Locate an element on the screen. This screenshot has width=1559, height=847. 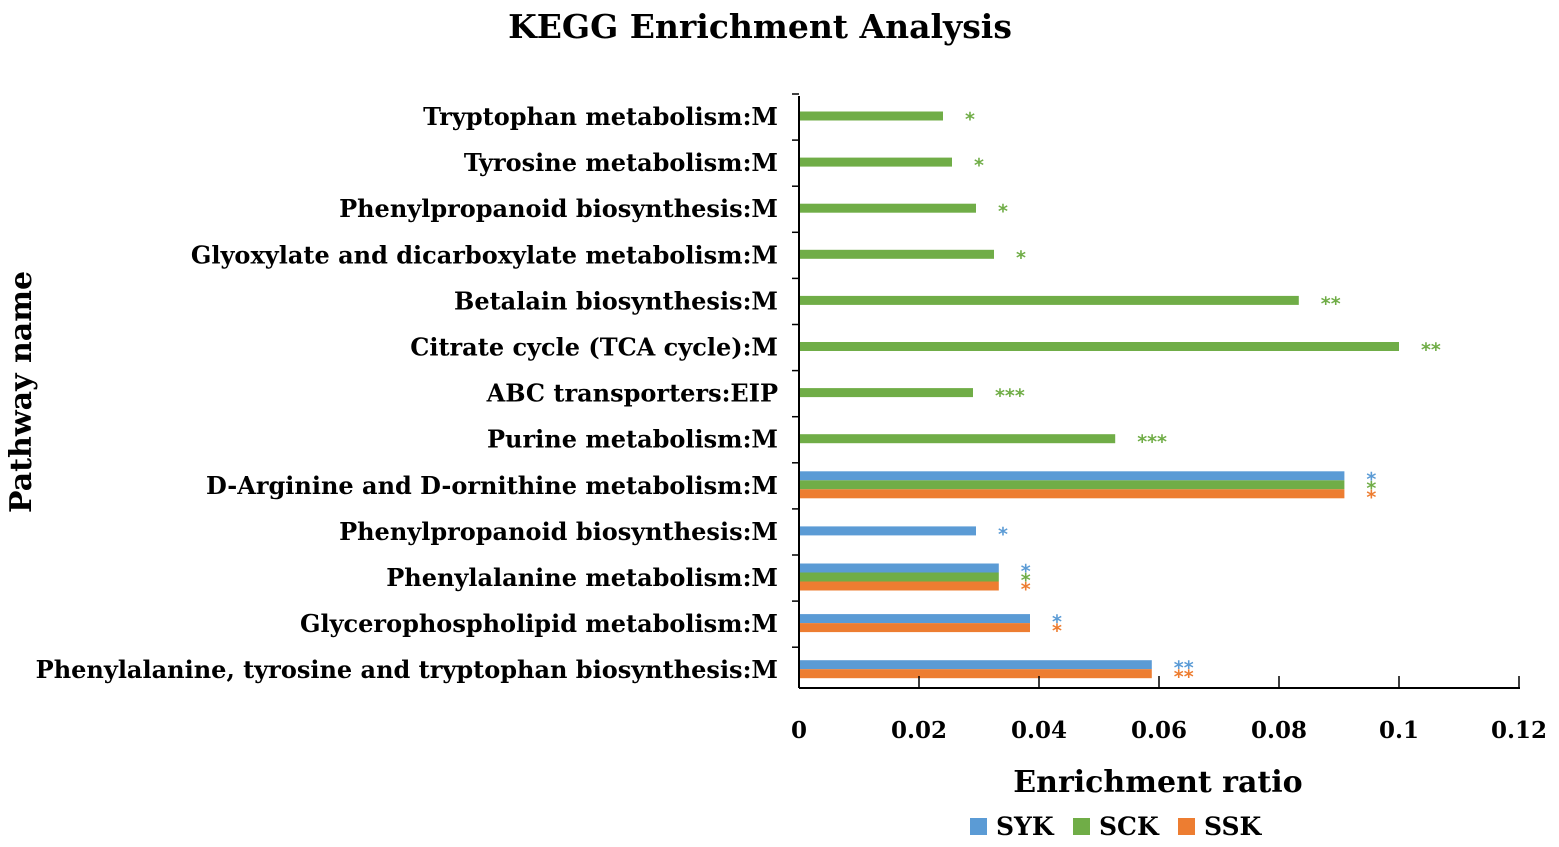
category-label: D-Arginine and D-ornithine metabolism:M is located at coordinates (492, 485).